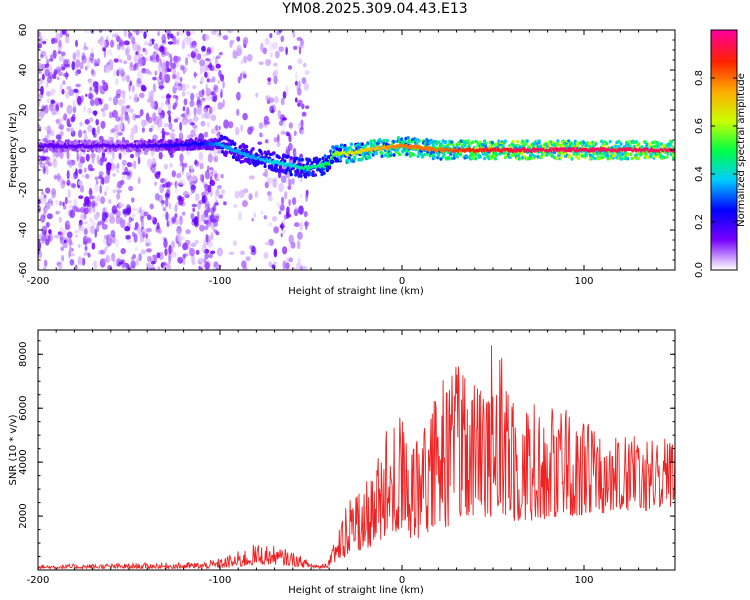 Image resolution: width=750 pixels, height=600 pixels. Describe the element at coordinates (23, 230) in the screenshot. I see `y-tick-label: -40` at that location.